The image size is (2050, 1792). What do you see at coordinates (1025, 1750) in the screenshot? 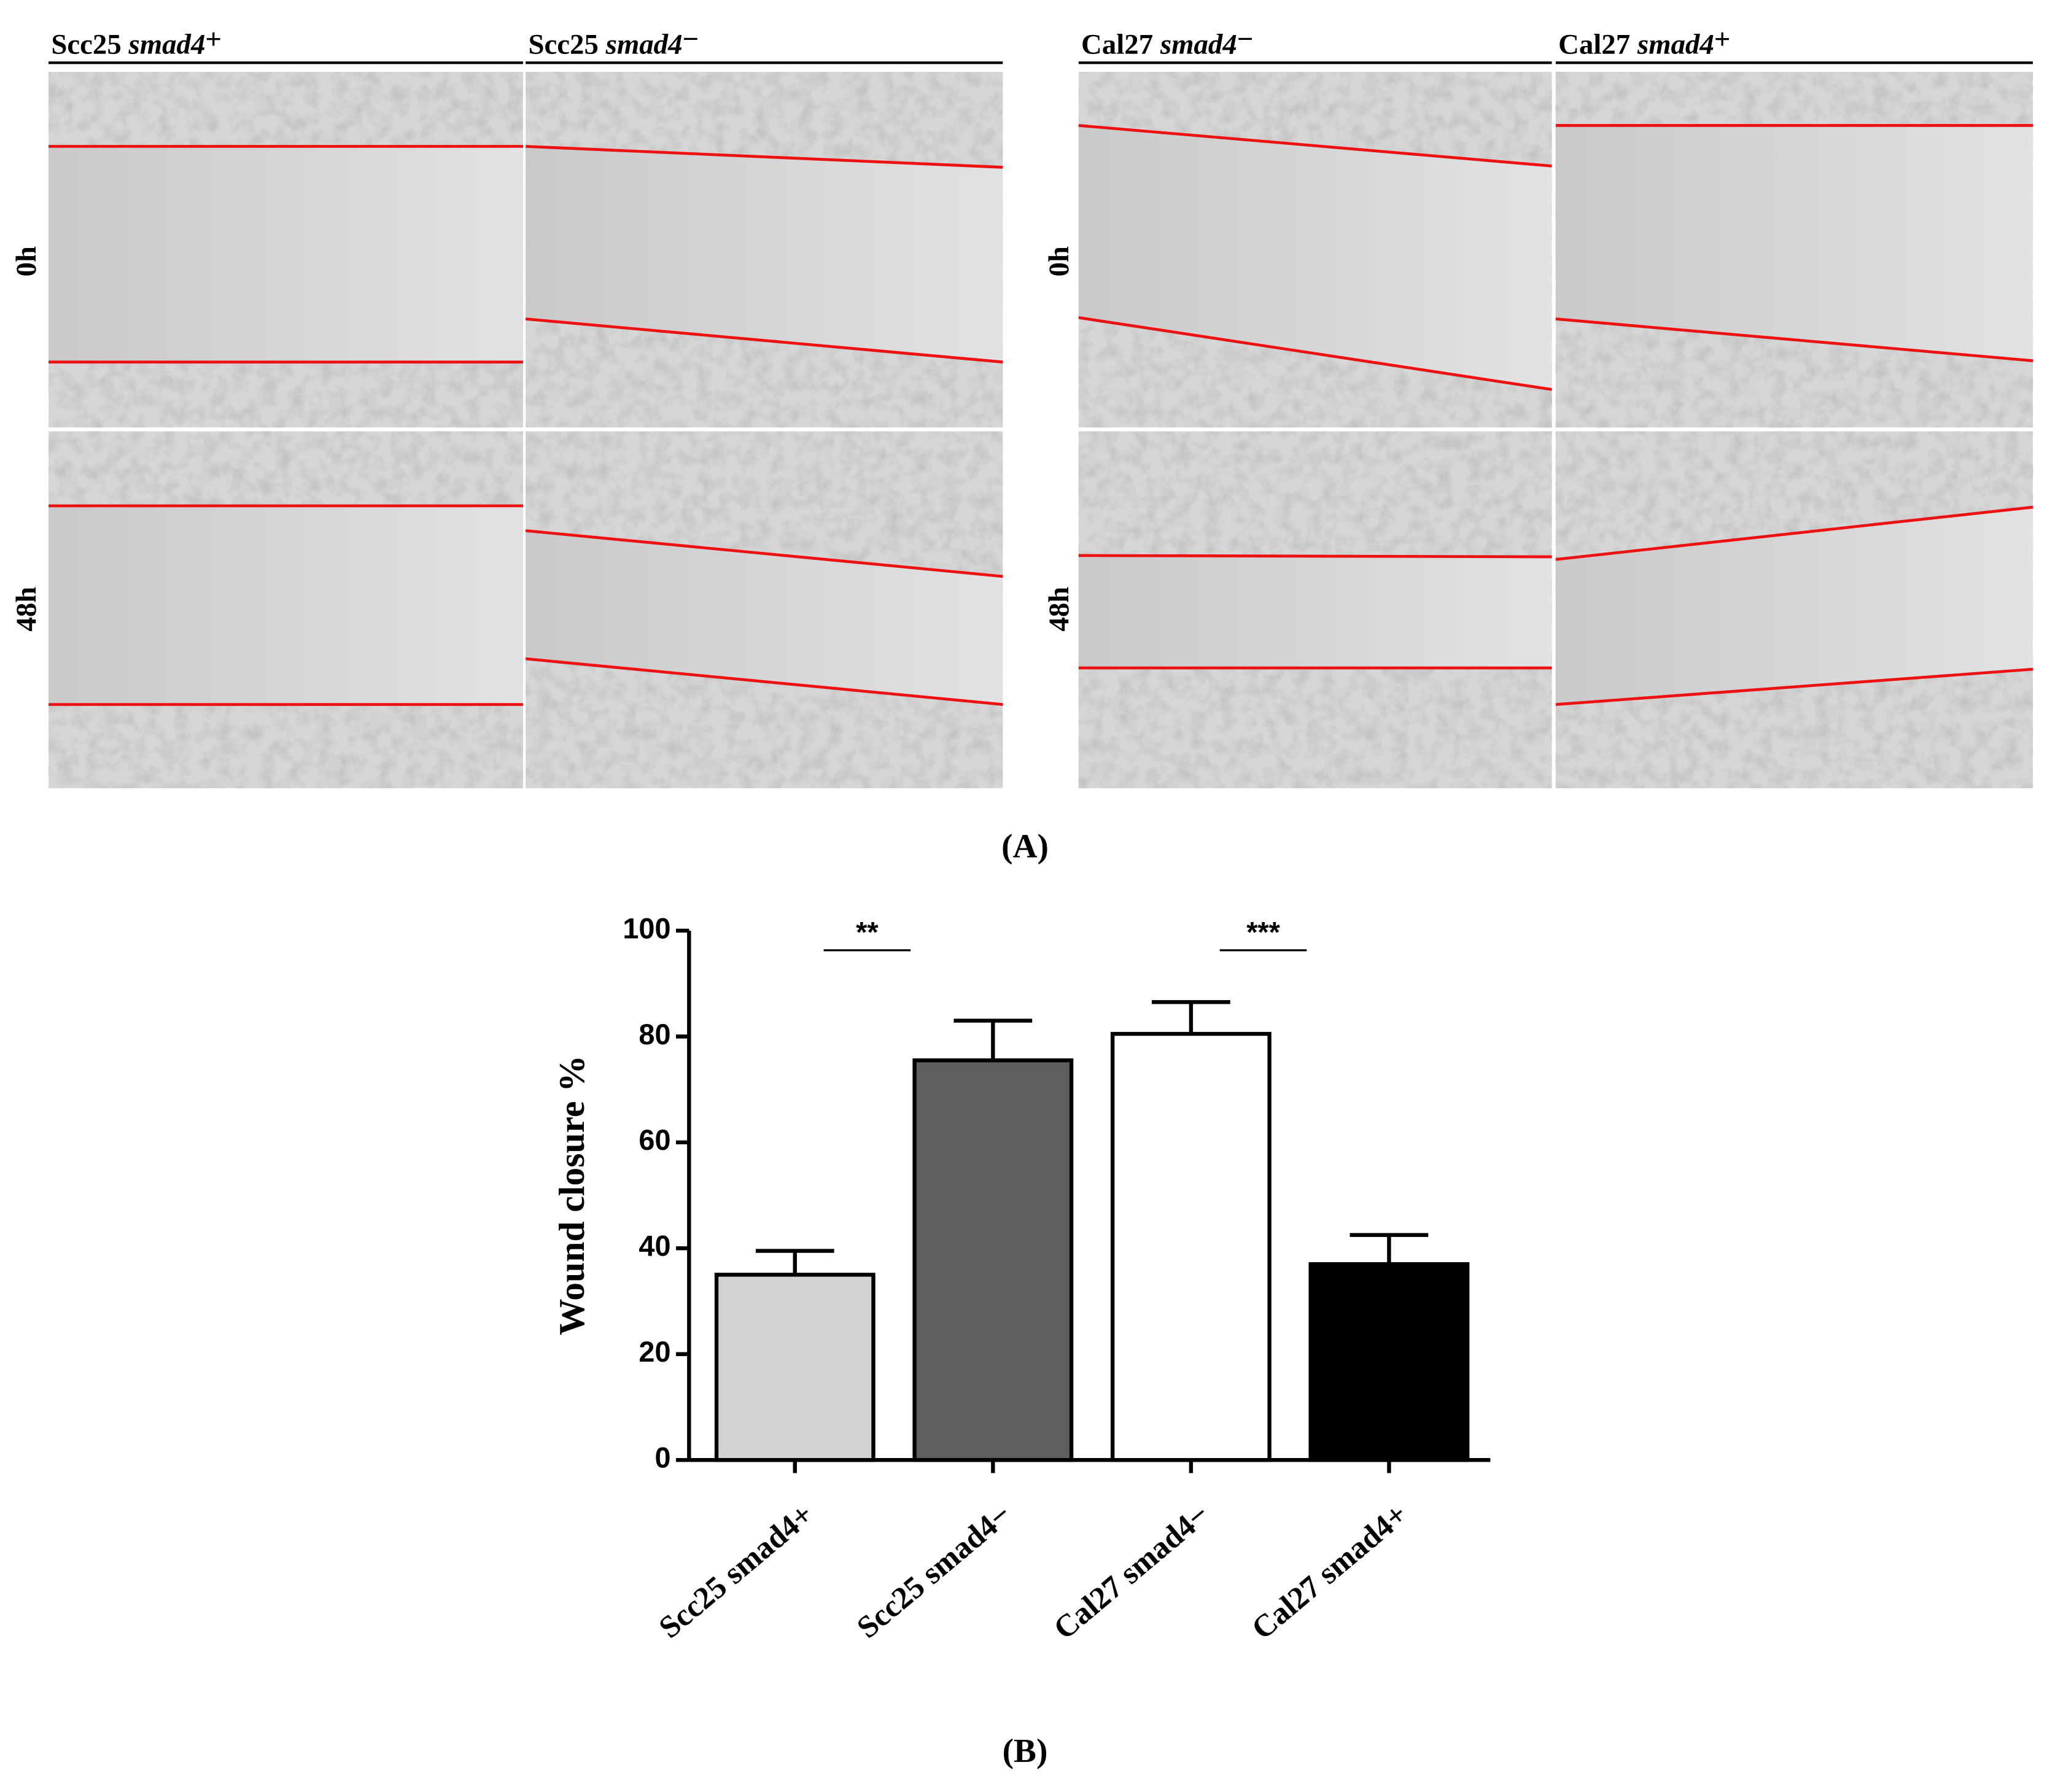
I see `panel-label: (B)` at bounding box center [1025, 1750].